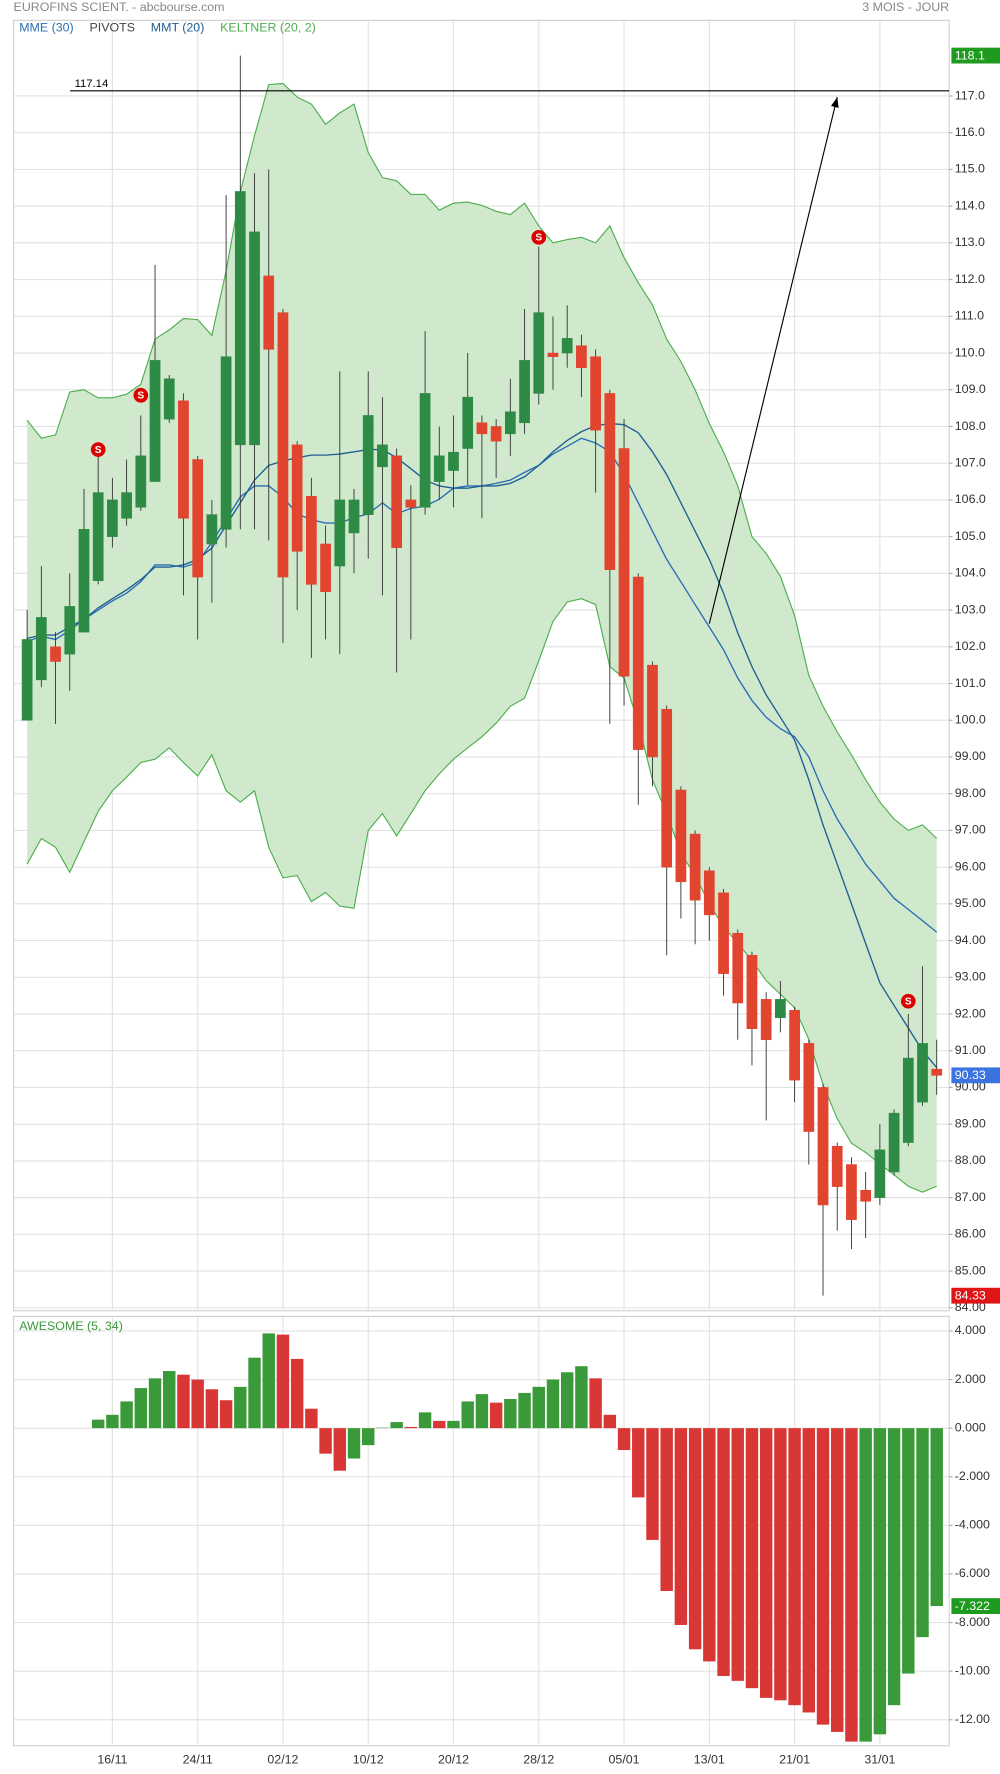 Image resolution: width=1000 pixels, height=1774 pixels. I want to click on signal-label: S, so click(908, 1001).